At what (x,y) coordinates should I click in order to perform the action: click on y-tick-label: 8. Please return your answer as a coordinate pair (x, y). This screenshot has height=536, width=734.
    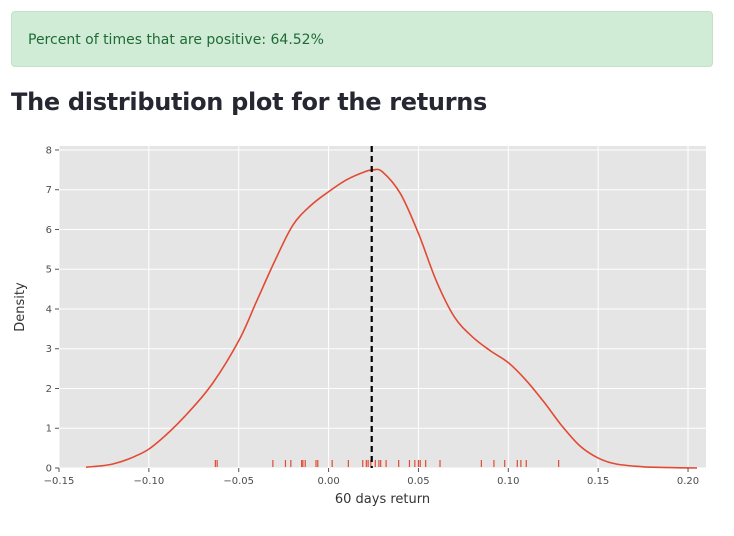
    Looking at the image, I should click on (49, 150).